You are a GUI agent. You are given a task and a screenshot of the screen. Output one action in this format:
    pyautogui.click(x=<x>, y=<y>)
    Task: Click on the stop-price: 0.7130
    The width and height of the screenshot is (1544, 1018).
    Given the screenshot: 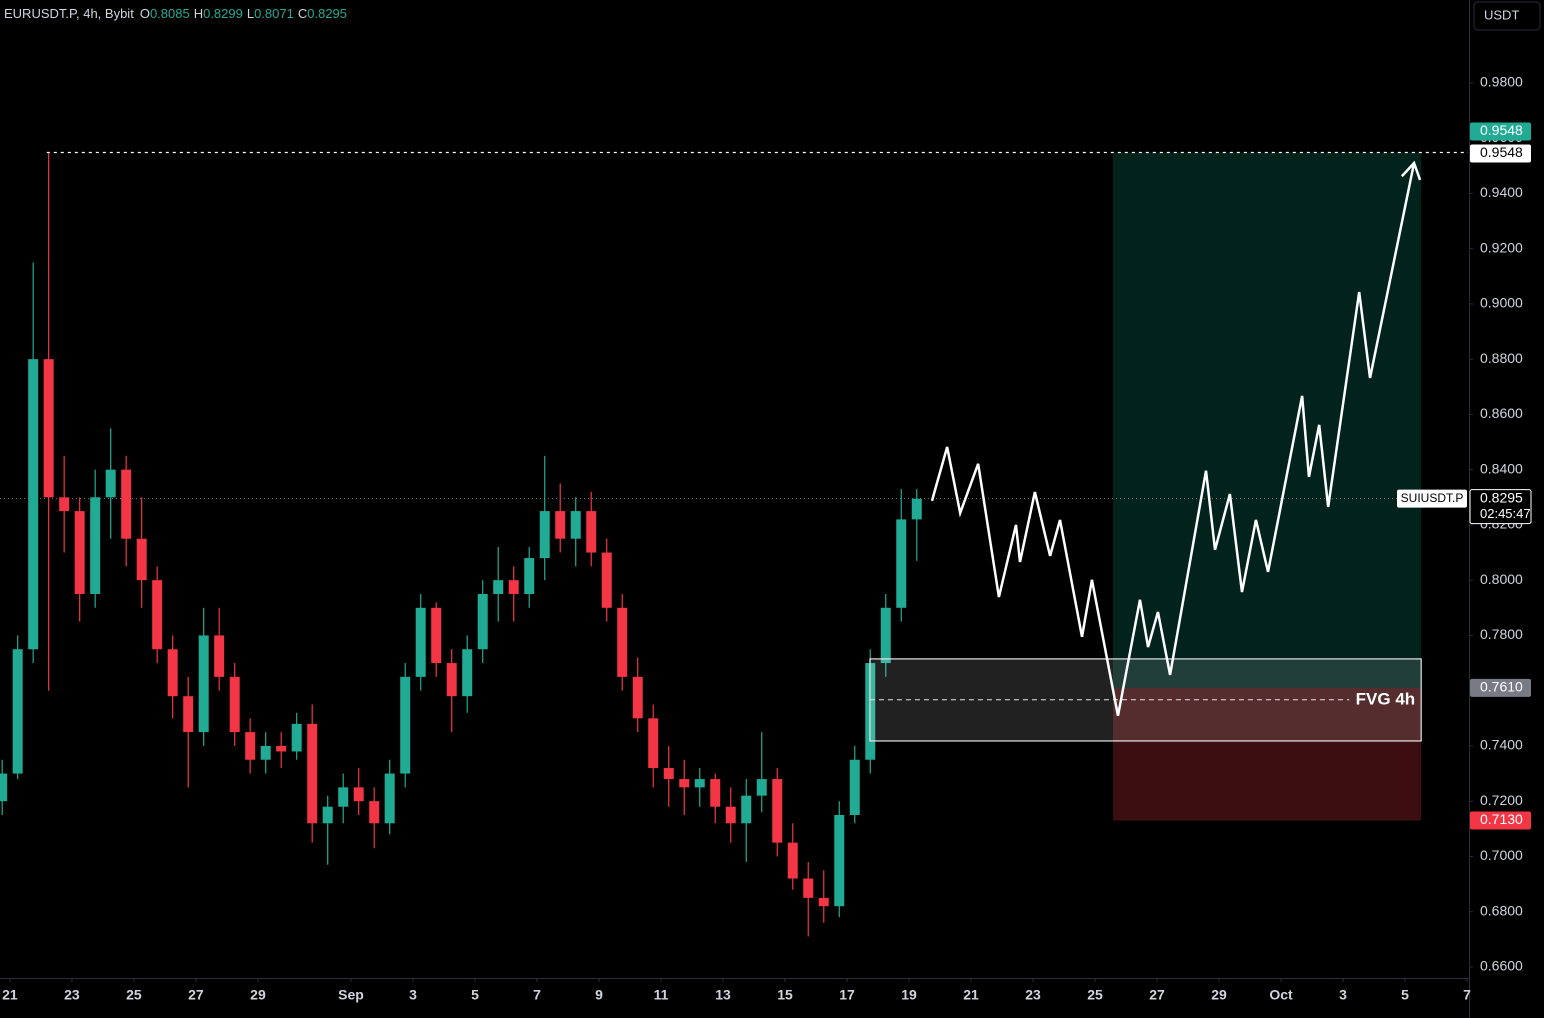 What is the action you would take?
    pyautogui.click(x=1501, y=819)
    